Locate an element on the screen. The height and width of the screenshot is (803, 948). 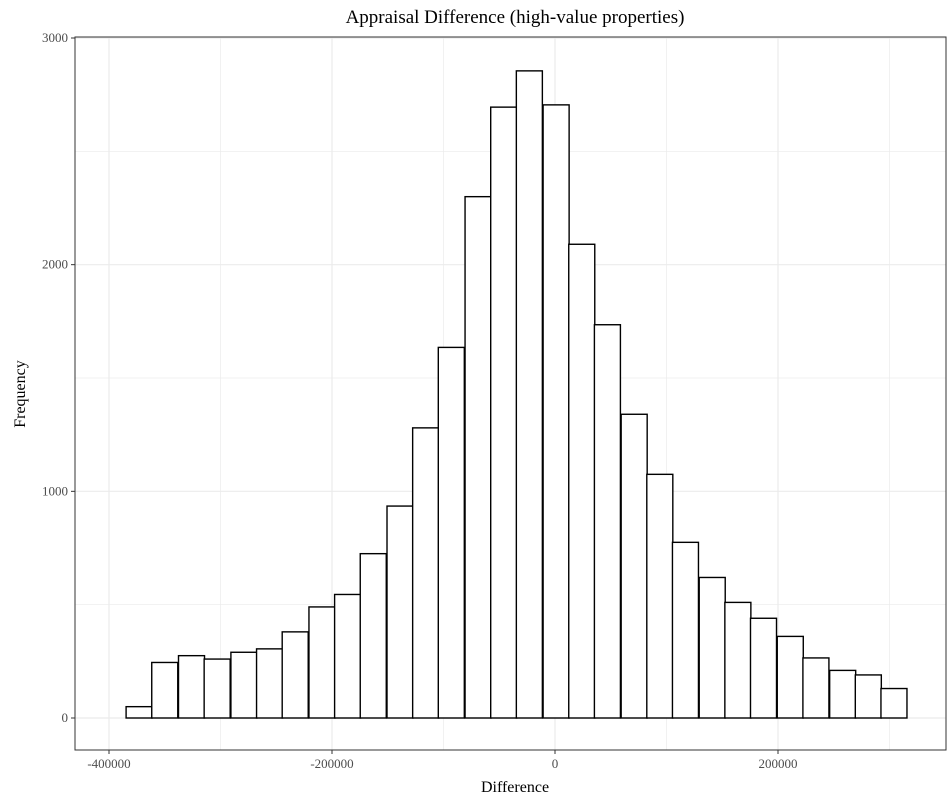
x-tick-label: -200000 is located at coordinates (331, 763).